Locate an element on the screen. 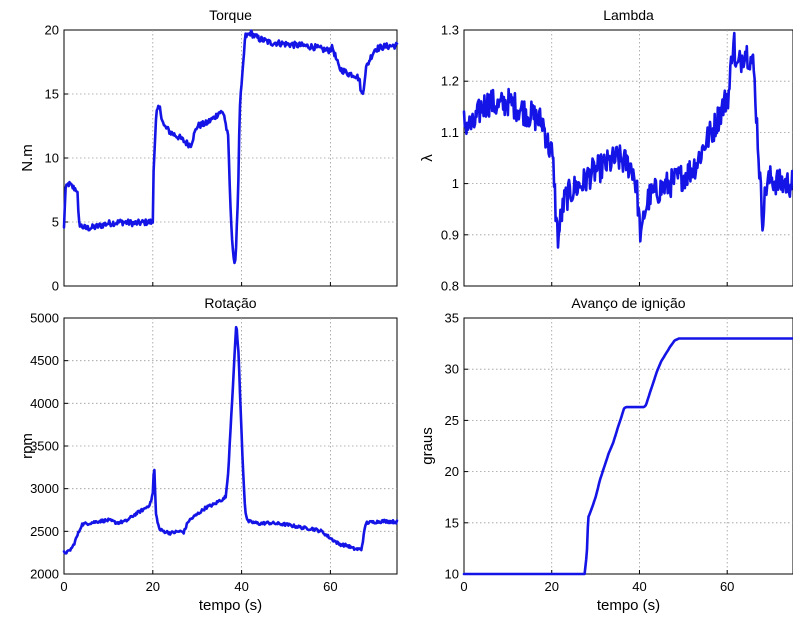 The image size is (793, 619). y-tick-label: 1.3 is located at coordinates (450, 30).